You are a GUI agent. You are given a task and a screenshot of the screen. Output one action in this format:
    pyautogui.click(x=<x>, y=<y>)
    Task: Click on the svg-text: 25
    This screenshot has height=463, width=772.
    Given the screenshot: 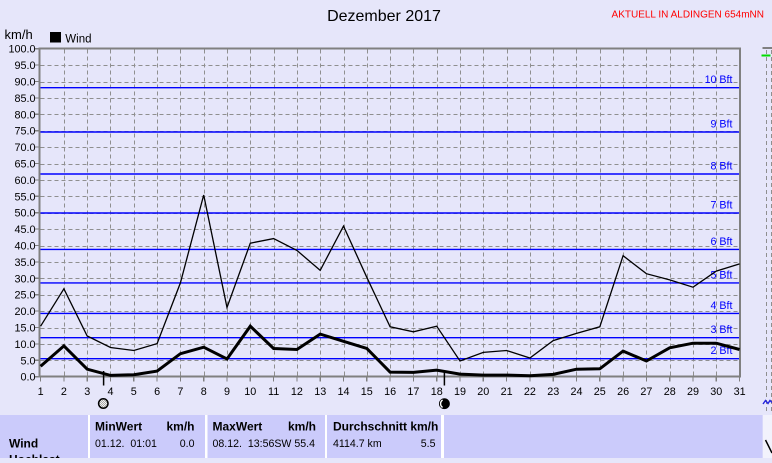 What is the action you would take?
    pyautogui.click(x=600, y=392)
    